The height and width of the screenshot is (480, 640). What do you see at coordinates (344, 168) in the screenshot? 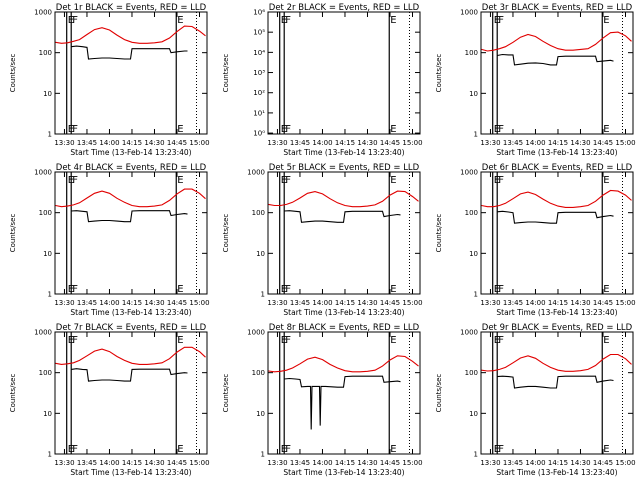
I see `panel-title: Det 5r BLACK = Events, RED = LLD` at bounding box center [344, 168].